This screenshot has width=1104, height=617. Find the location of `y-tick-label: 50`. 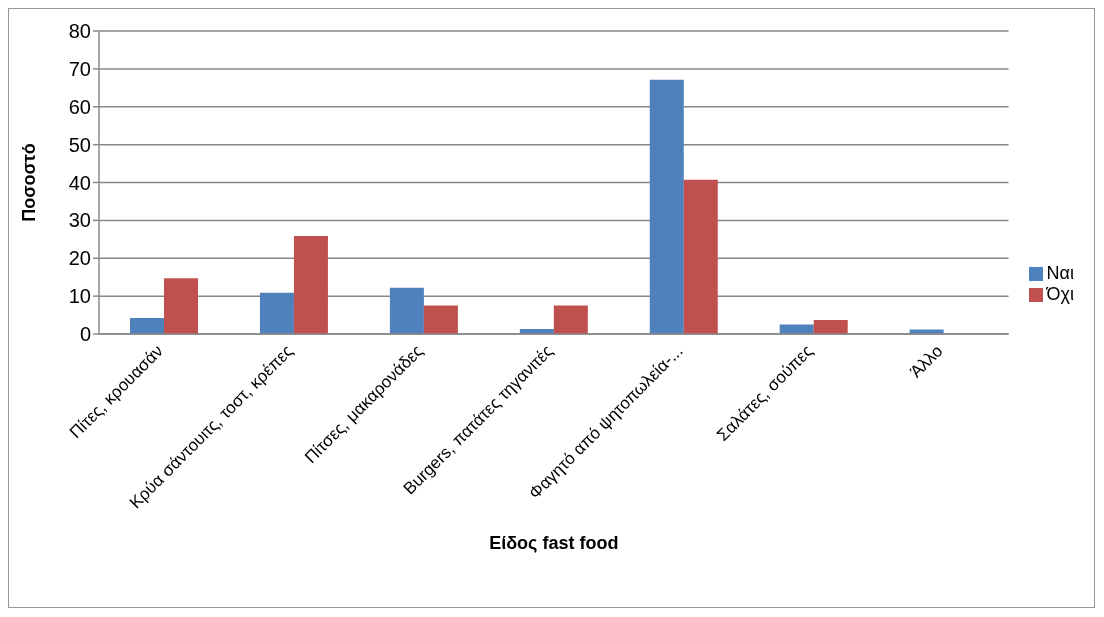

y-tick-label: 50 is located at coordinates (79, 144).